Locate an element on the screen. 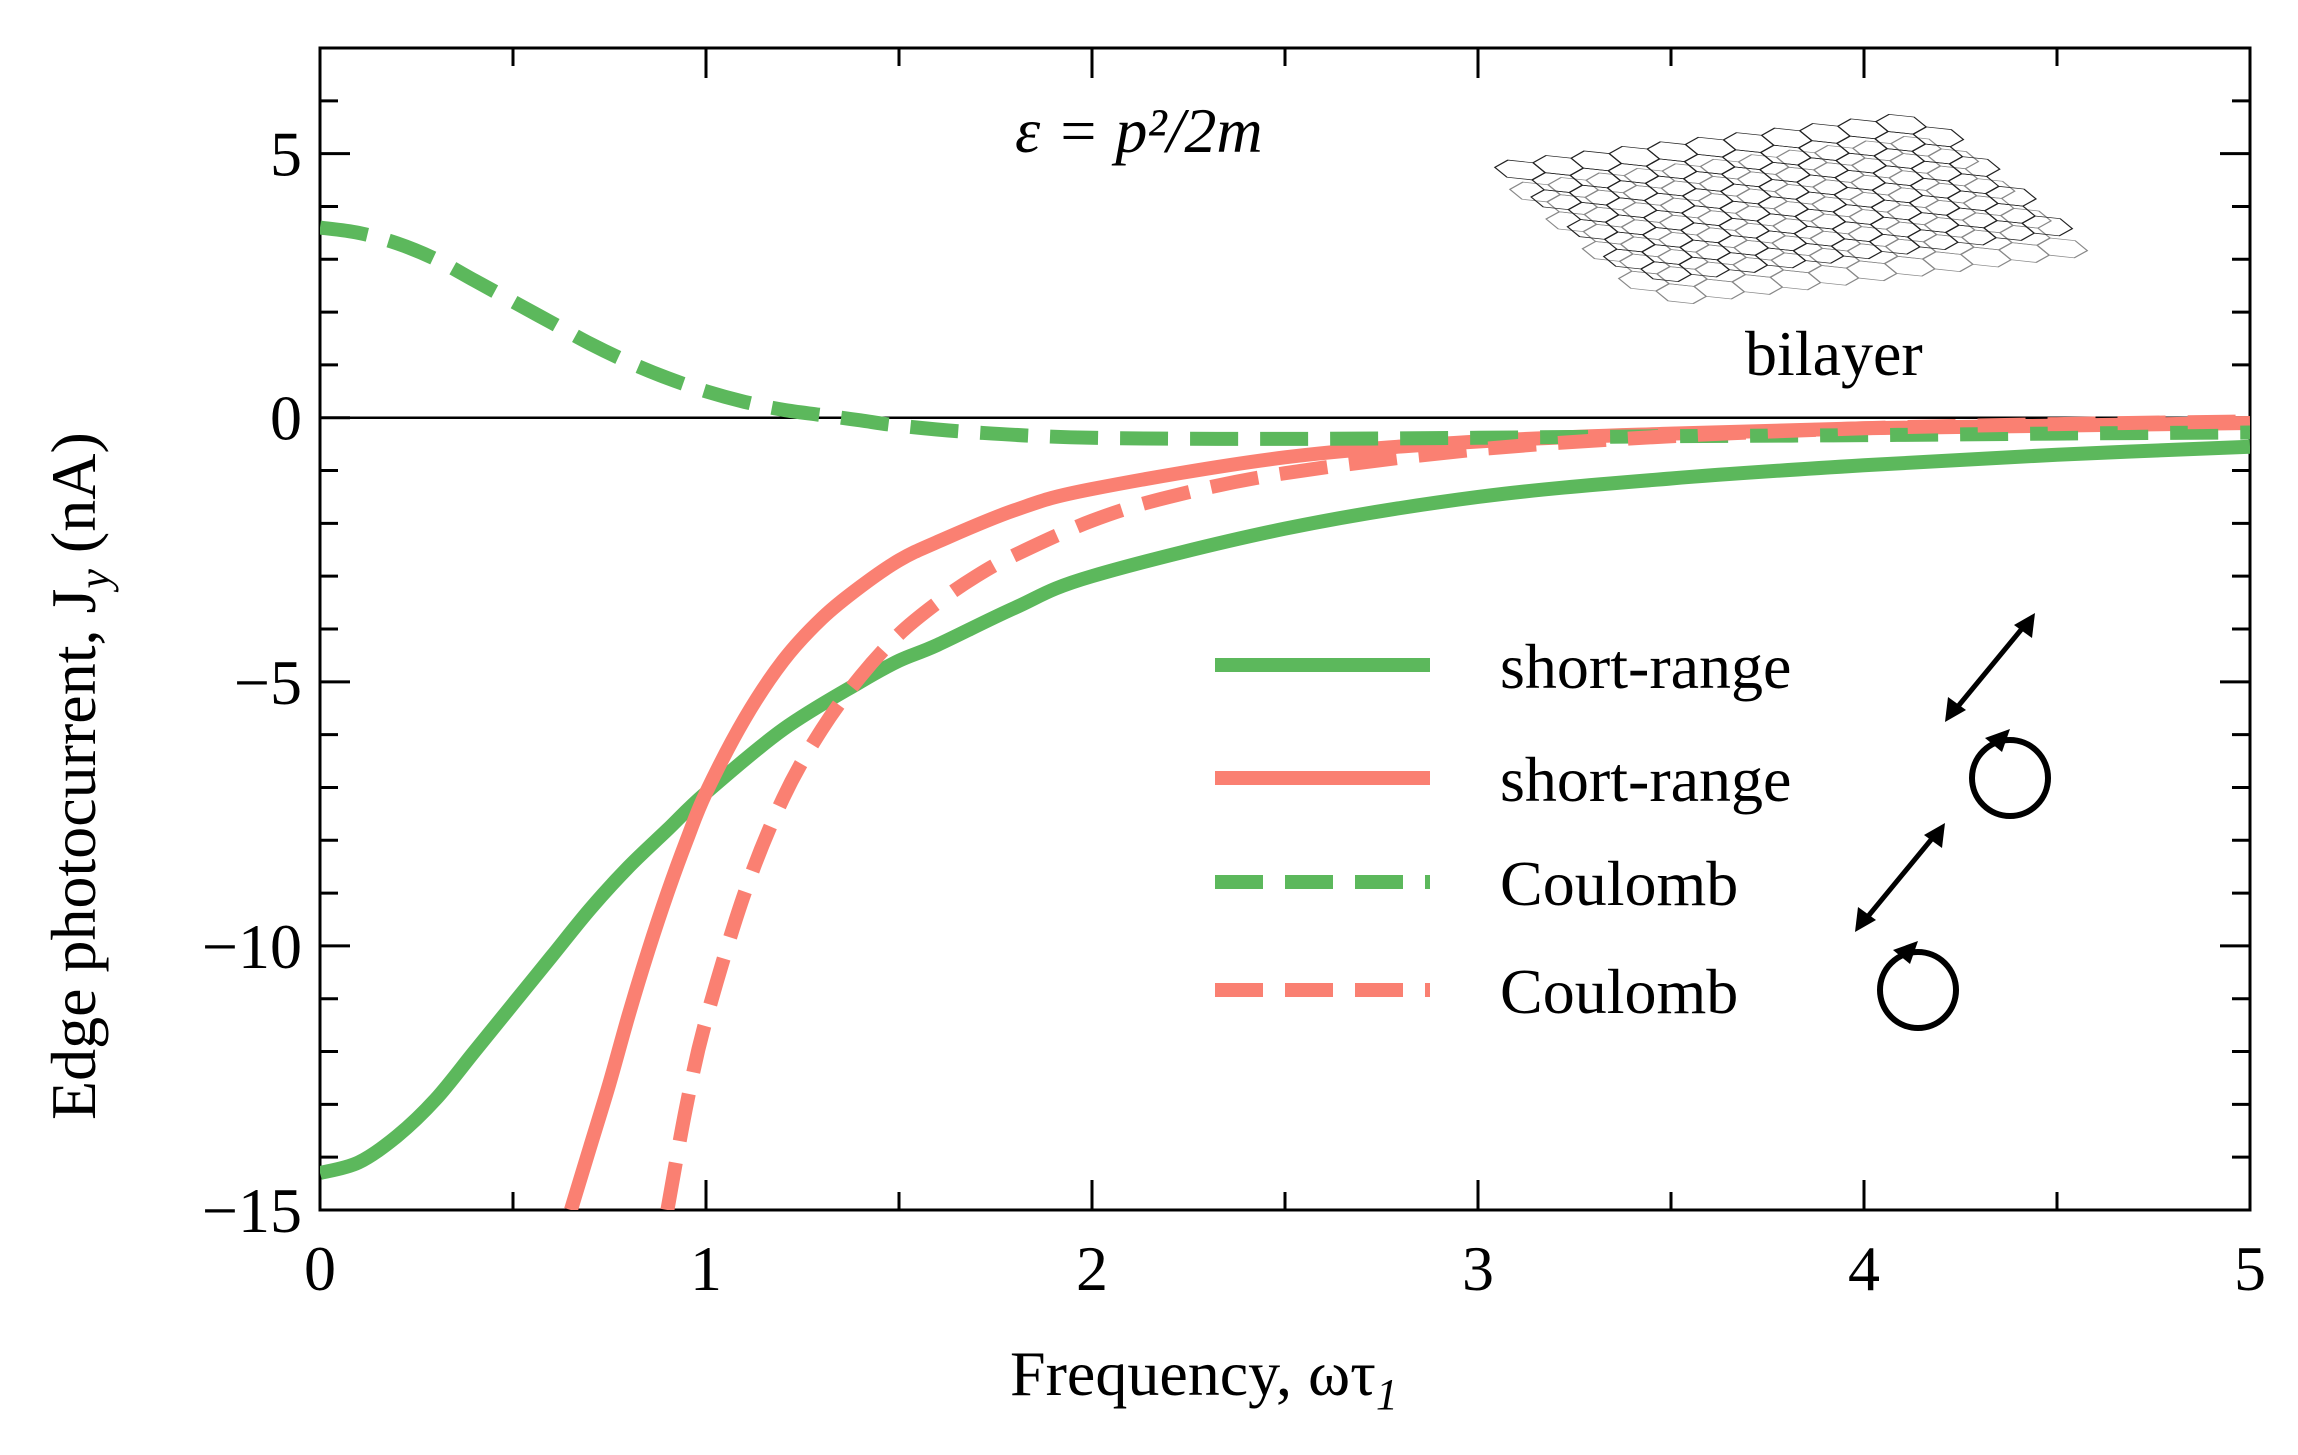 The width and height of the screenshot is (2298, 1455). annotation-formula: ε = p²/2m is located at coordinates (1139, 130).